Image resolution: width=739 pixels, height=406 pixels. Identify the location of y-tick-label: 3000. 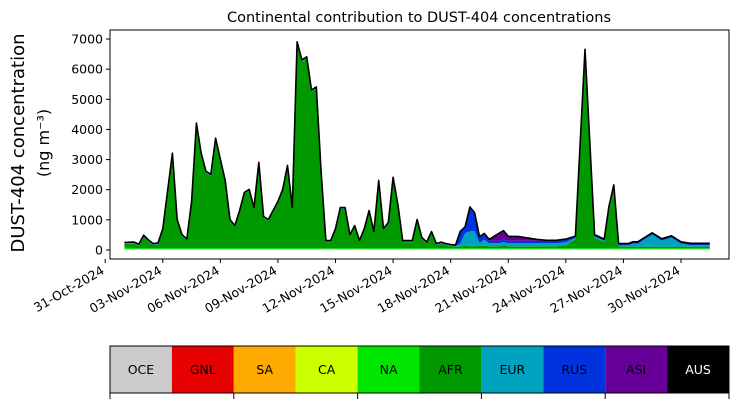
(87, 159).